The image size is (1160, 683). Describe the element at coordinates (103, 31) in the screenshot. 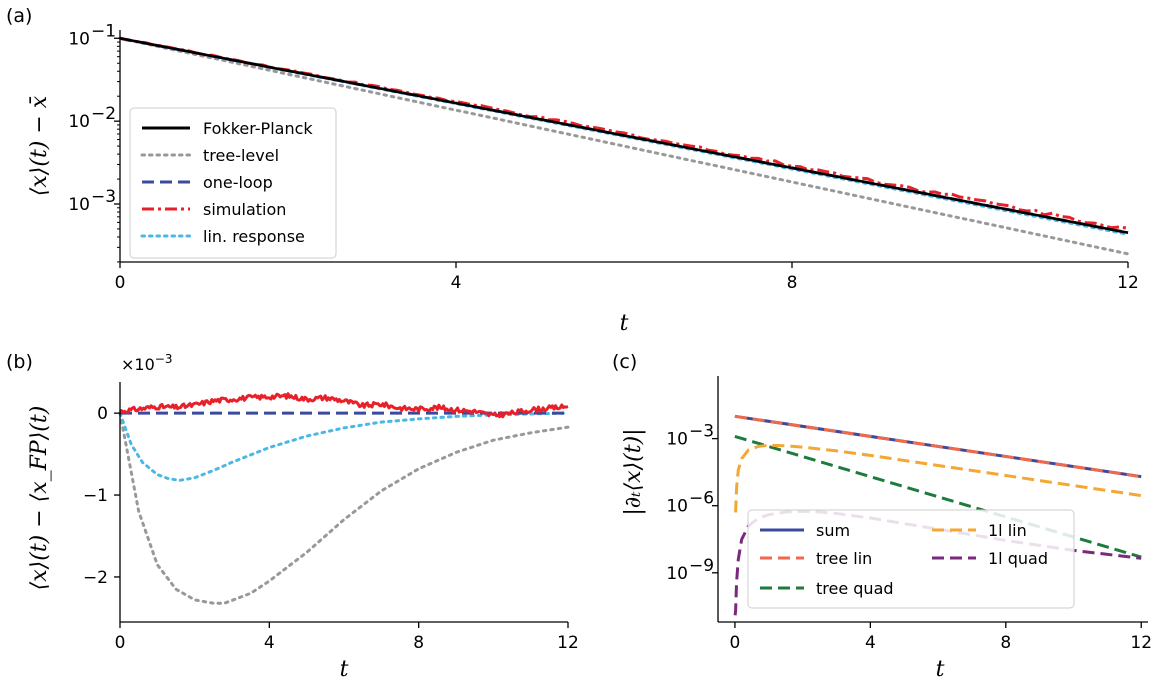

I see `panel-a-y-tick-exponent: −1` at that location.